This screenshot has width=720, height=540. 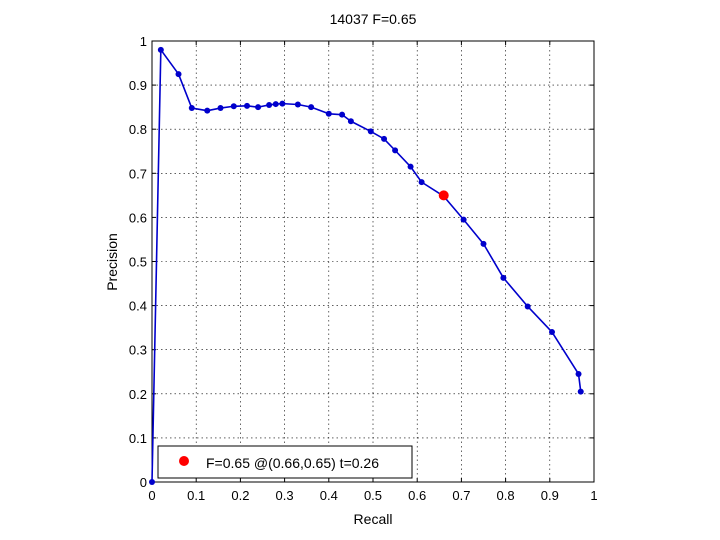 I want to click on x-axis-label: Recall, so click(x=373, y=519).